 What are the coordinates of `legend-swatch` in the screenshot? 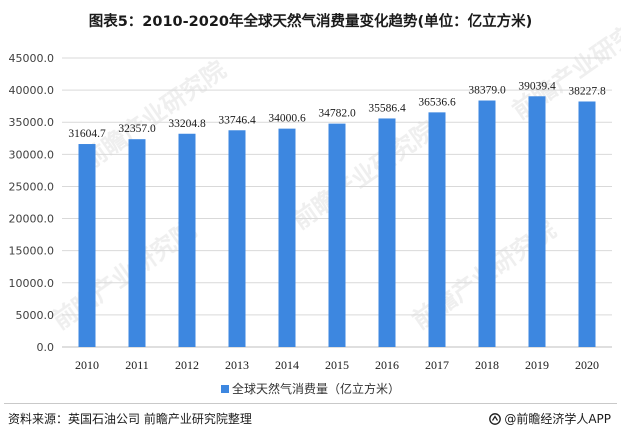 It's located at (224, 388).